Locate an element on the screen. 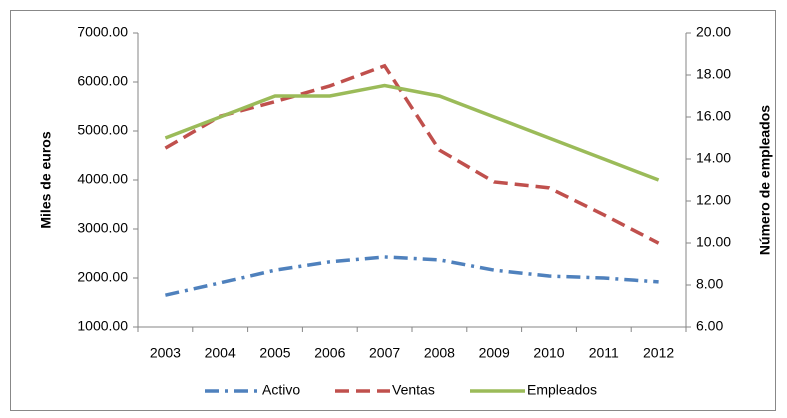 The height and width of the screenshot is (418, 787). y2-axis-title: Número de empleados is located at coordinates (765, 180).